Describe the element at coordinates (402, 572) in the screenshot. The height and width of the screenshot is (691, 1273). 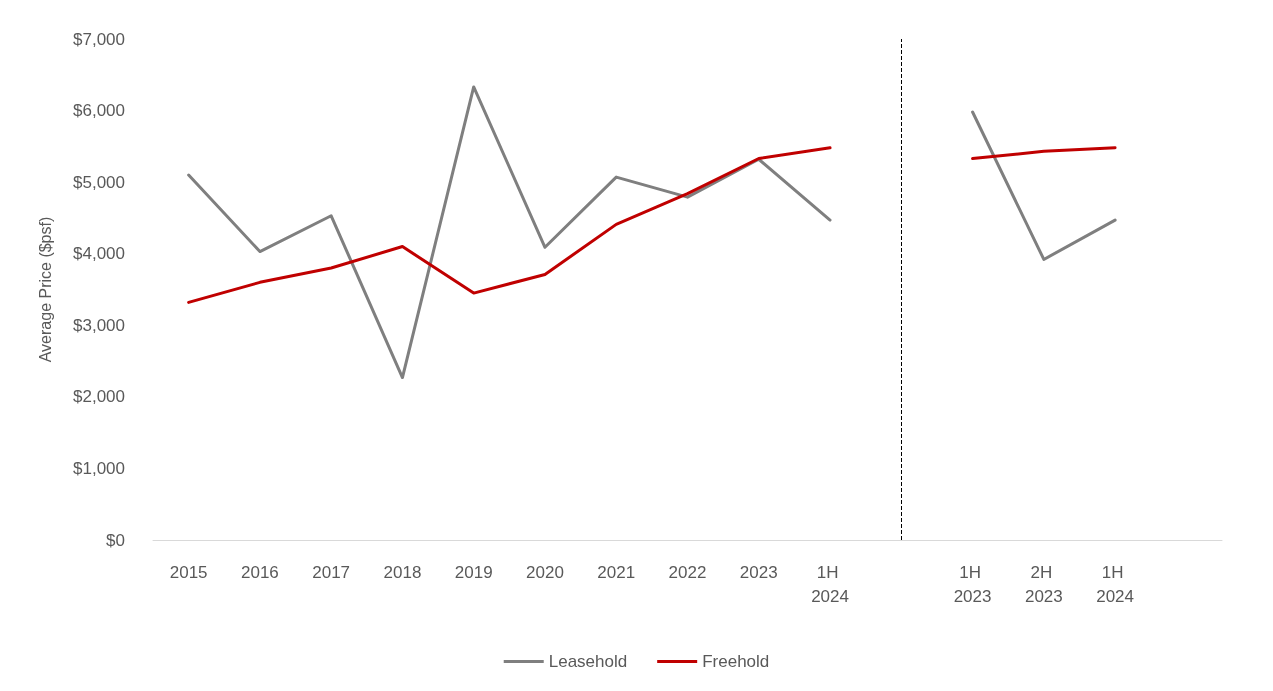
I see `x-tick-label: 2018` at that location.